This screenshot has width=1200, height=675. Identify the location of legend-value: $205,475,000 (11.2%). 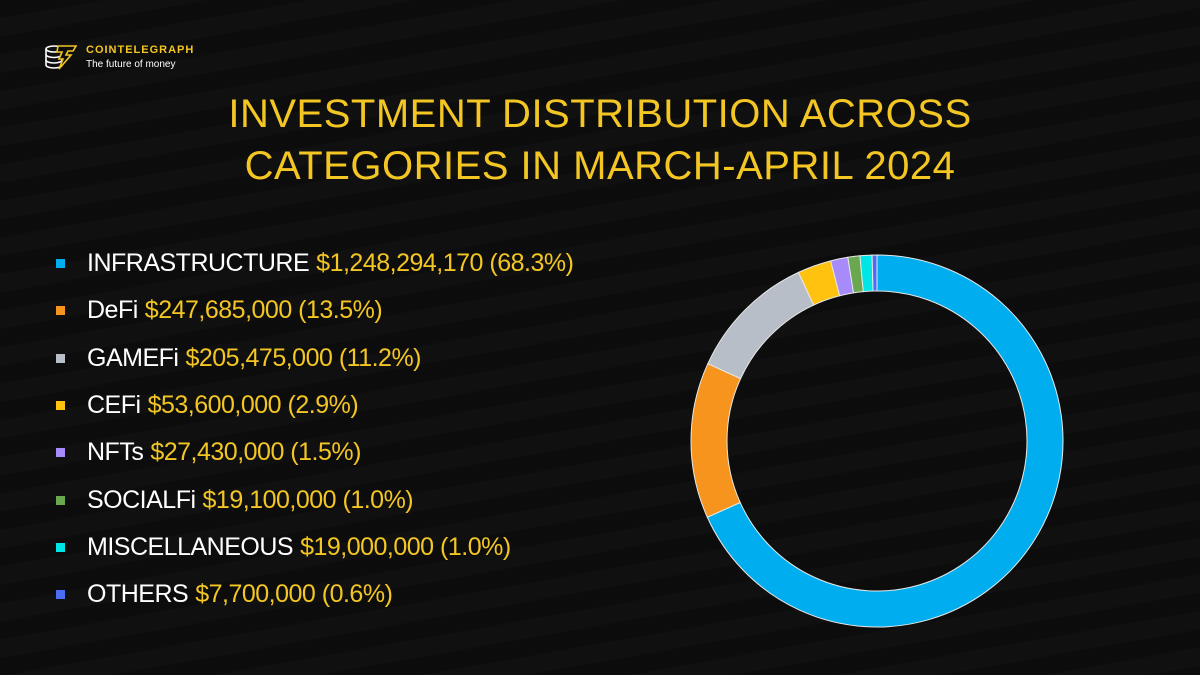
(303, 357).